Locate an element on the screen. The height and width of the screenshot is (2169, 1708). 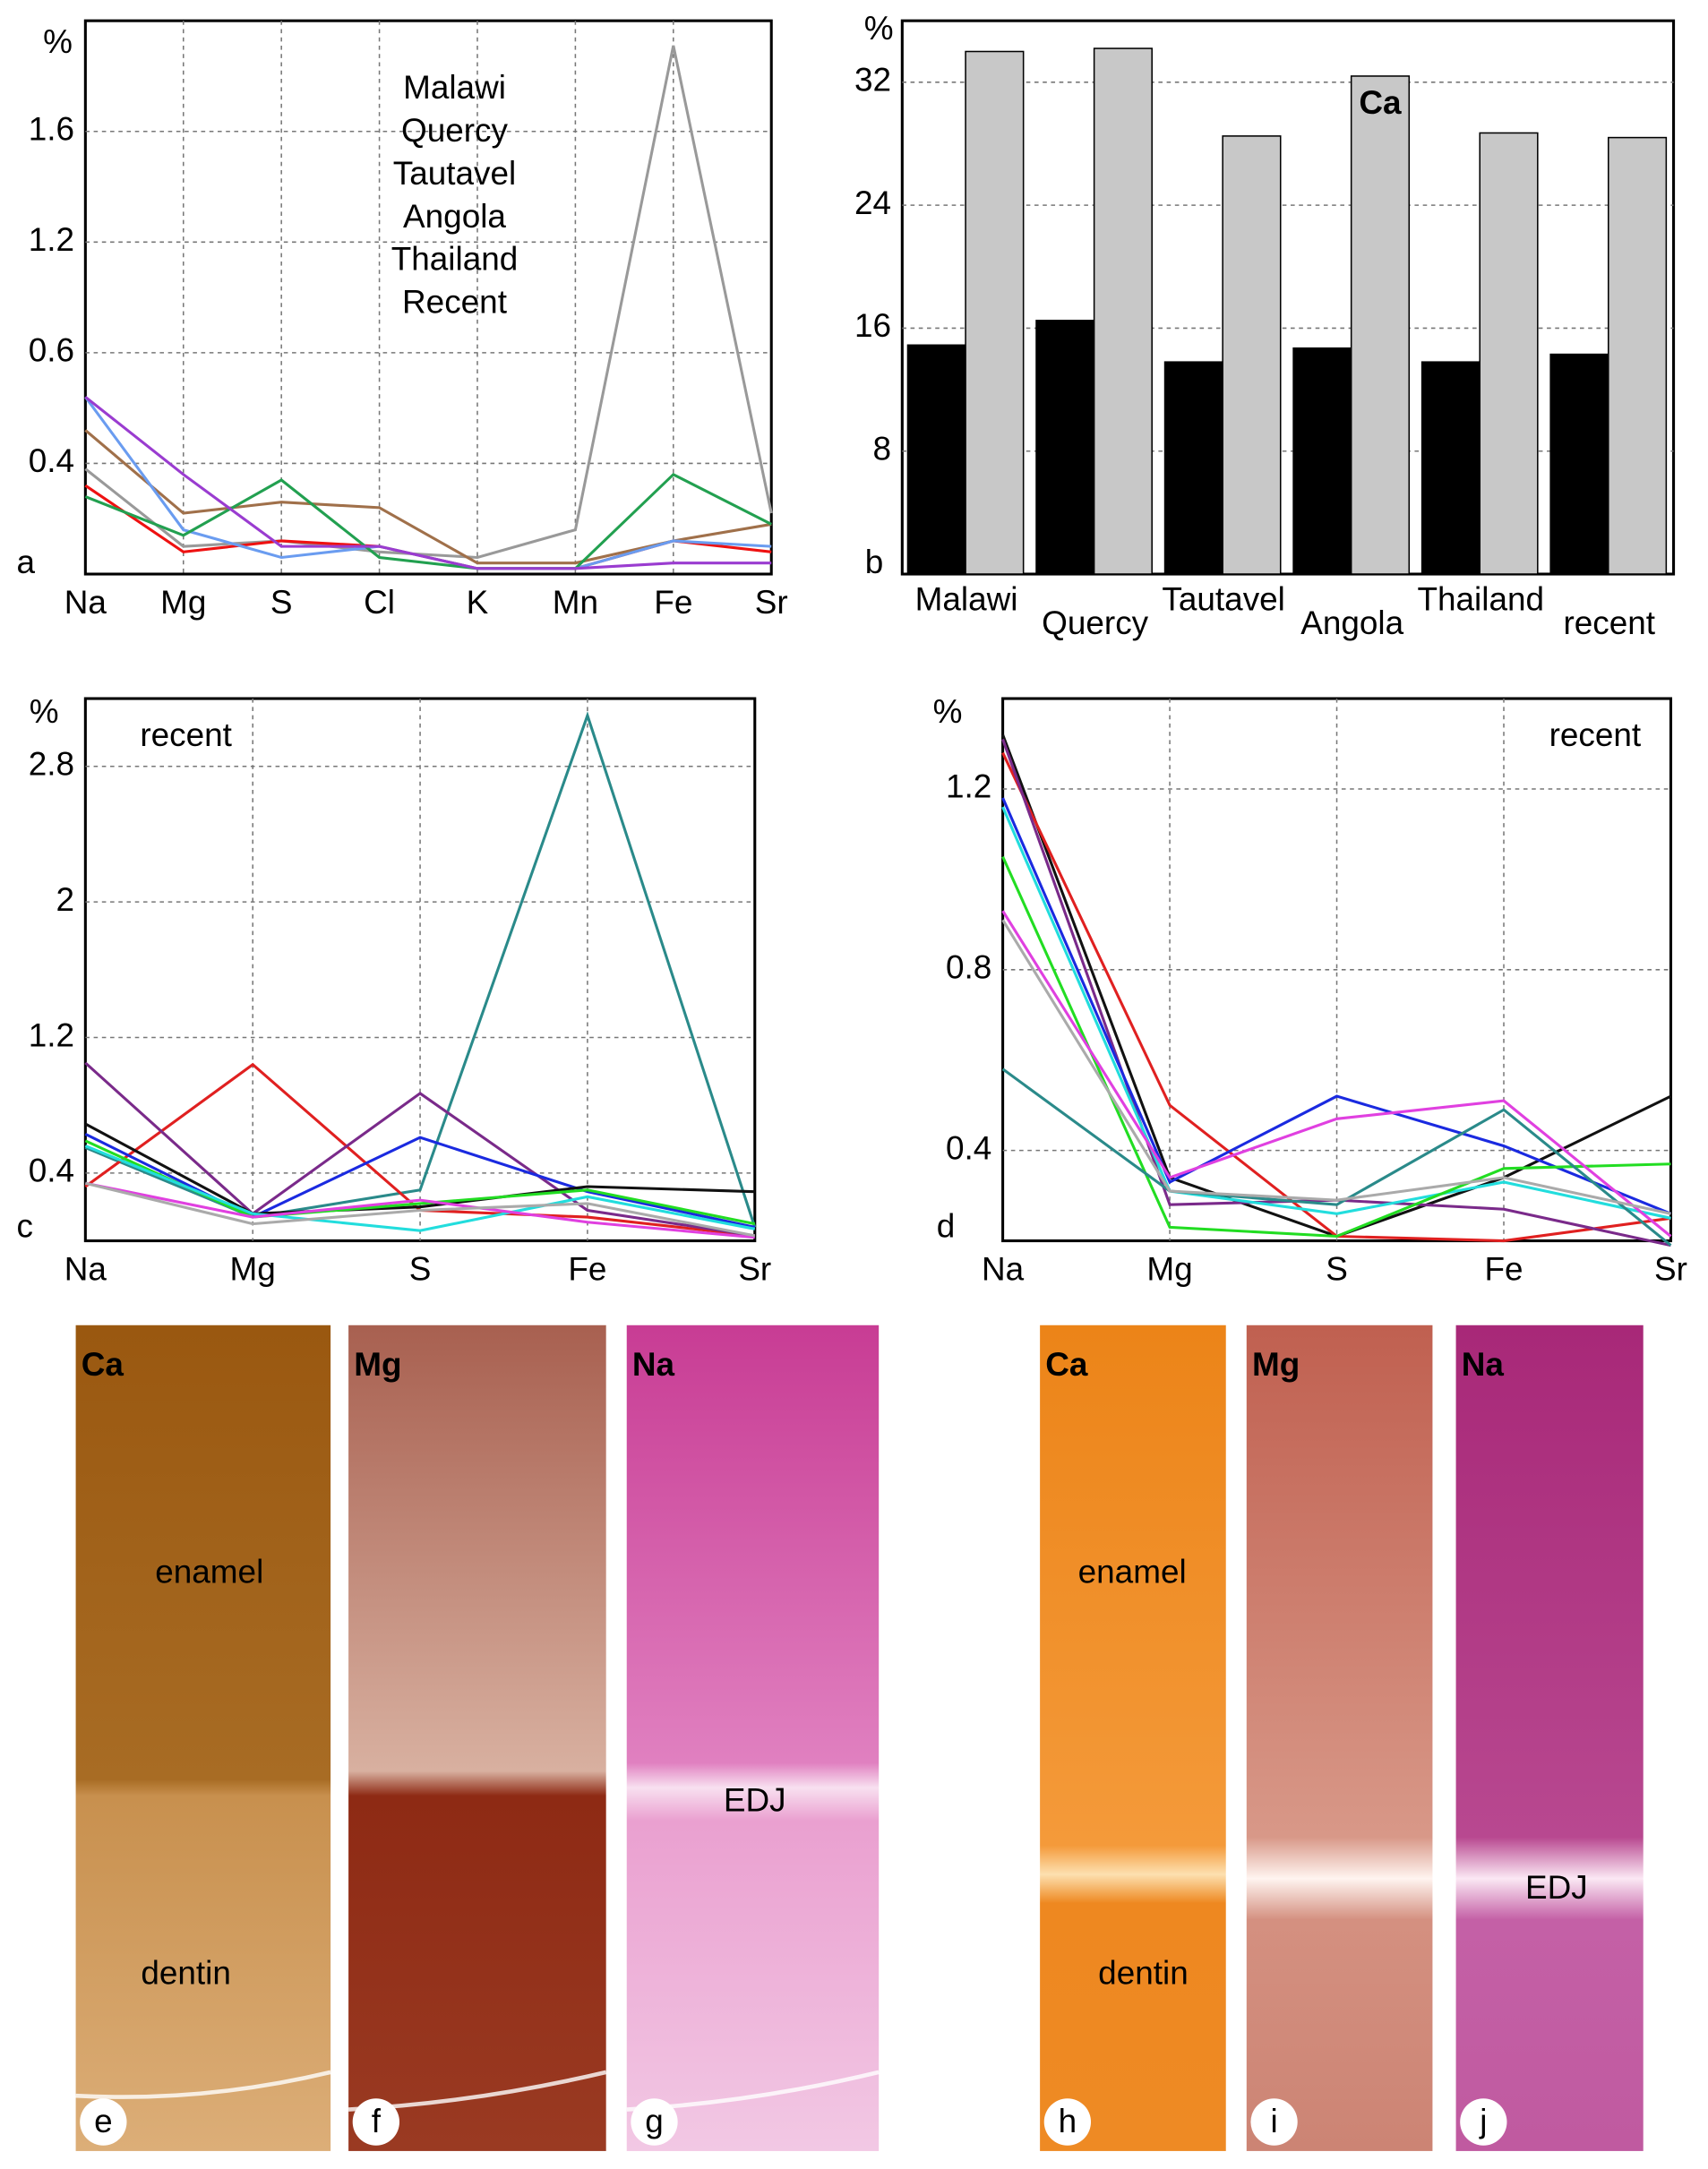
panel-label: c is located at coordinates (24, 1225).